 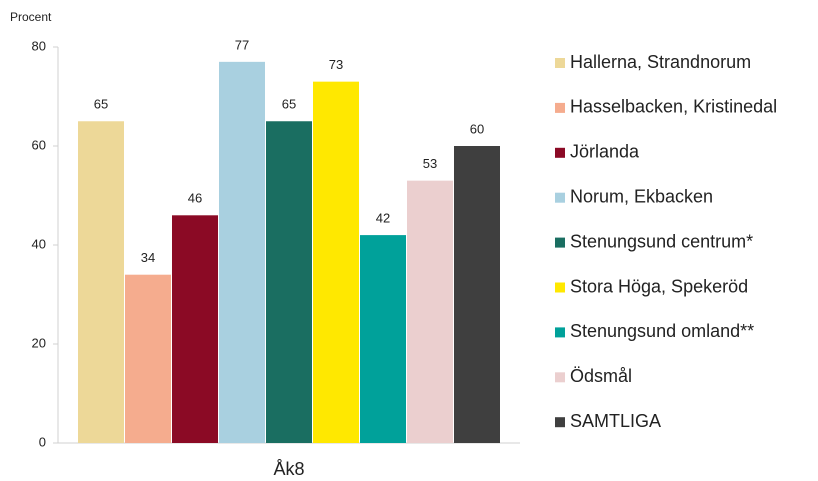 What do you see at coordinates (42, 441) in the screenshot?
I see `y-tick-label: 0` at bounding box center [42, 441].